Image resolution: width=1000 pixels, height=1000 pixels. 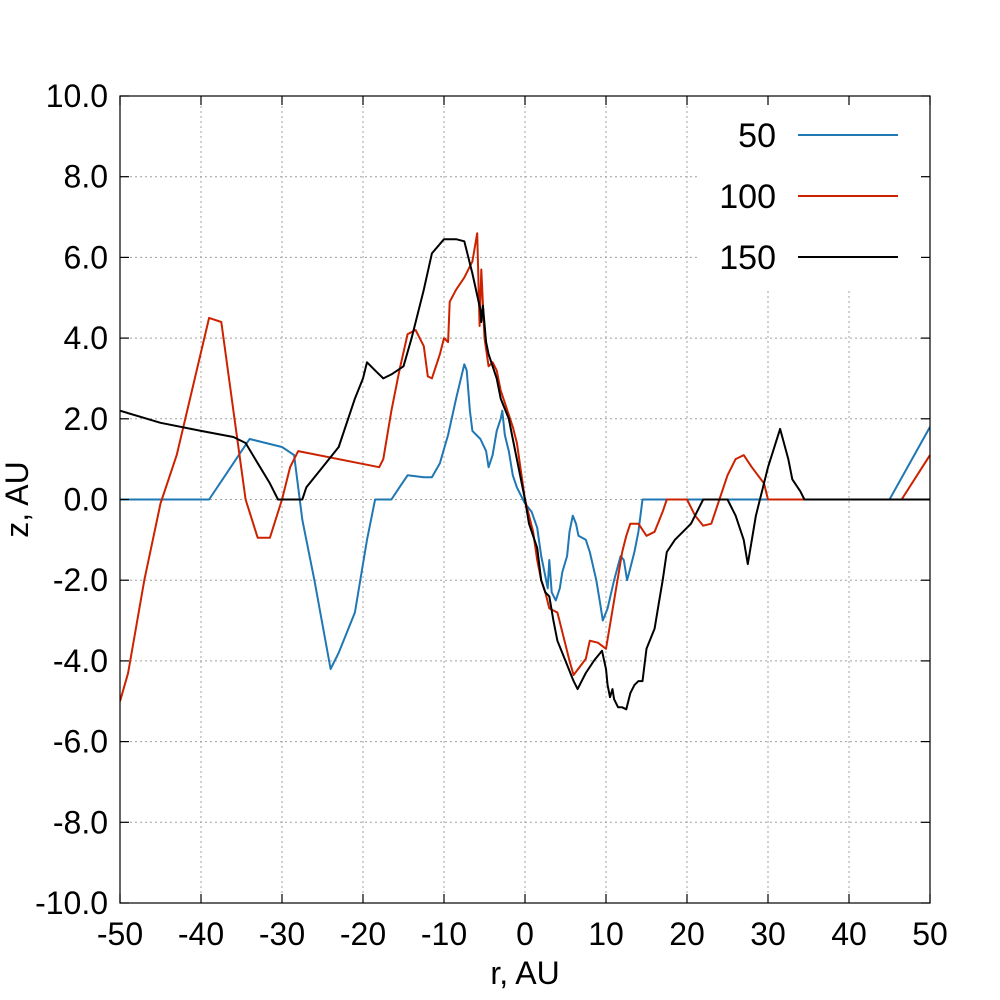 What do you see at coordinates (201, 934) in the screenshot?
I see `x-tick-label: -40` at bounding box center [201, 934].